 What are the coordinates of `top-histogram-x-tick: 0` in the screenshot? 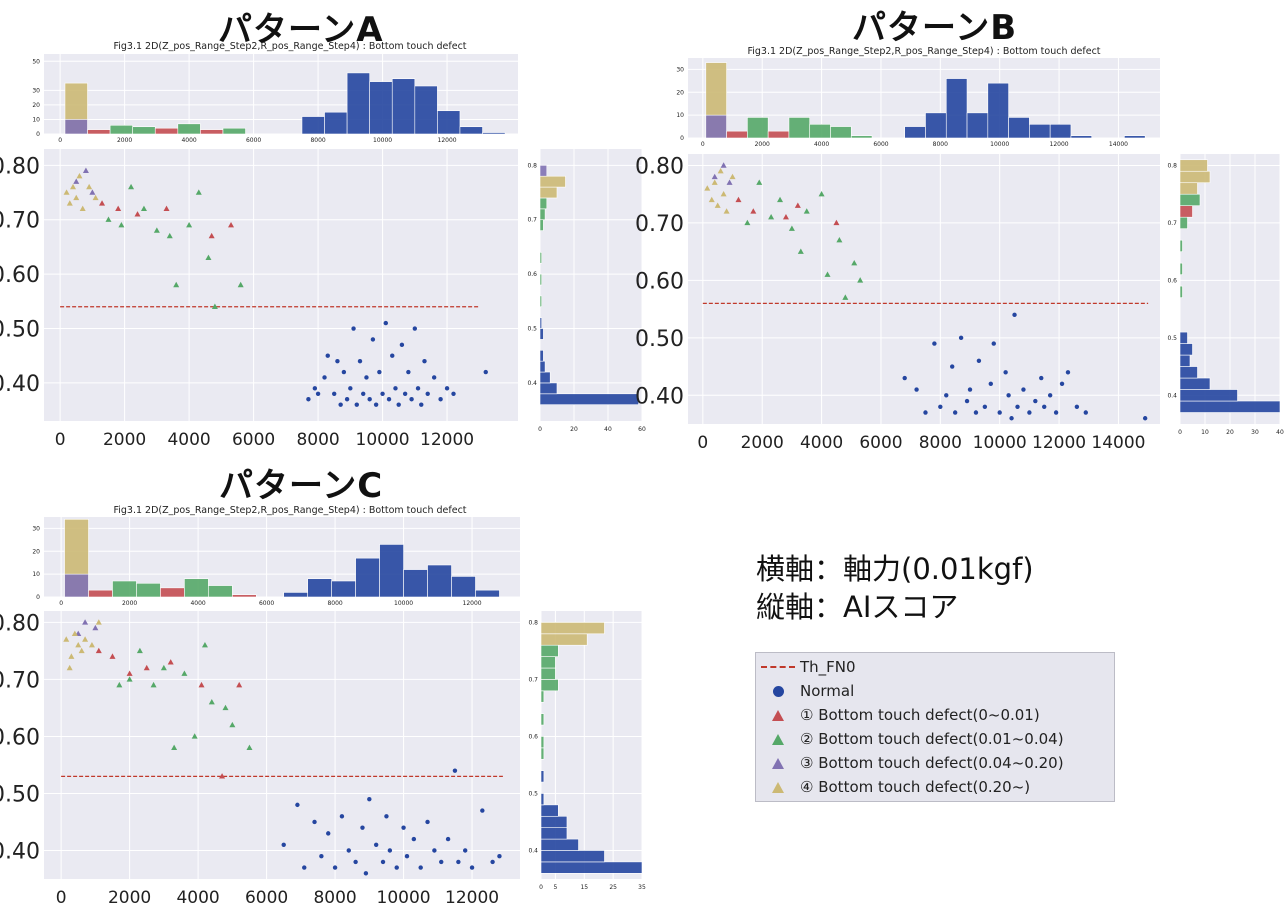 It's located at (61, 603).